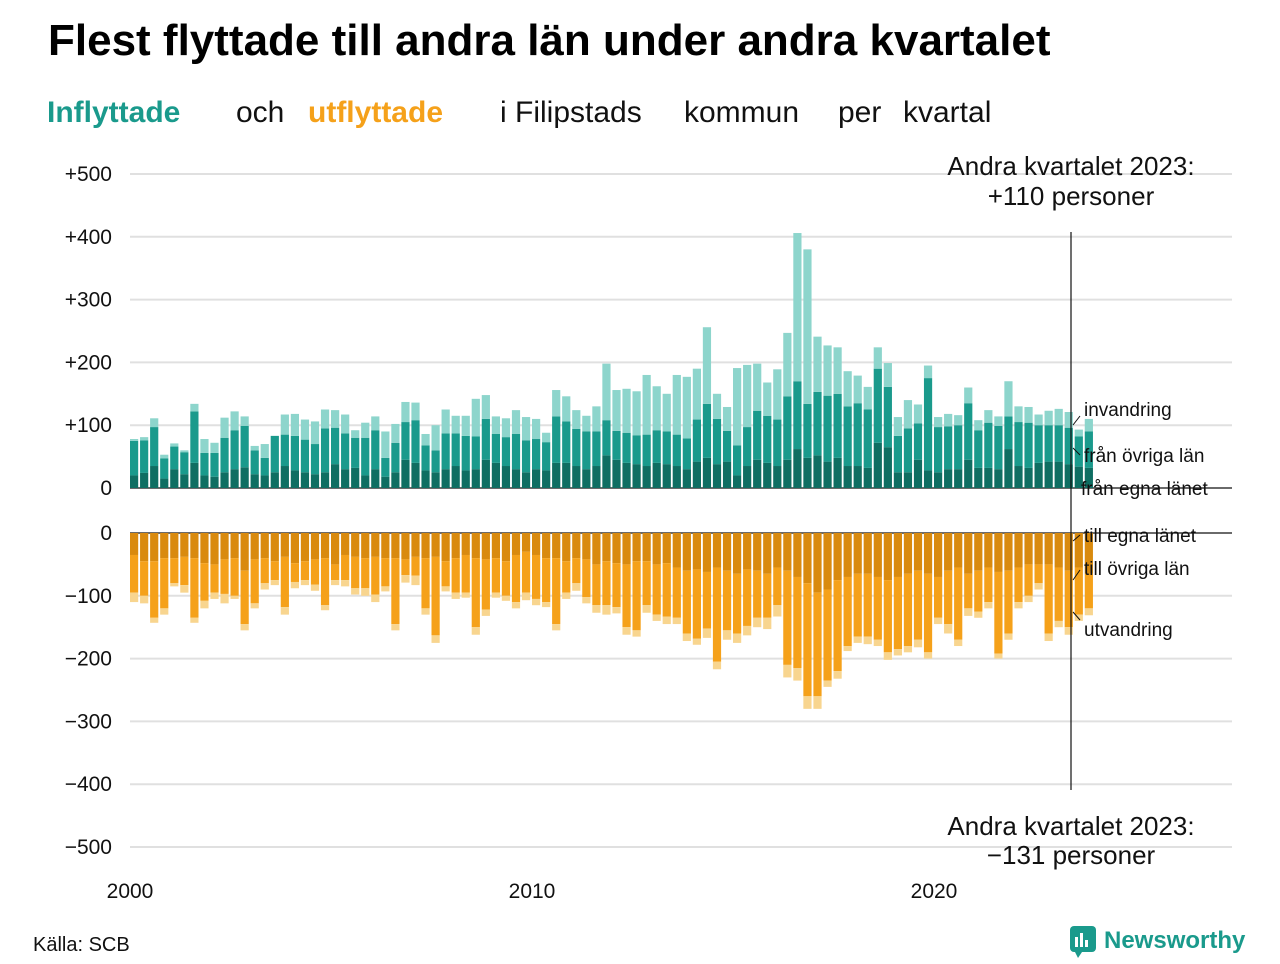 Image resolution: width=1280 pixels, height=964 pixels. I want to click on label-till-ovriga-lan: till övriga län, so click(1137, 569).